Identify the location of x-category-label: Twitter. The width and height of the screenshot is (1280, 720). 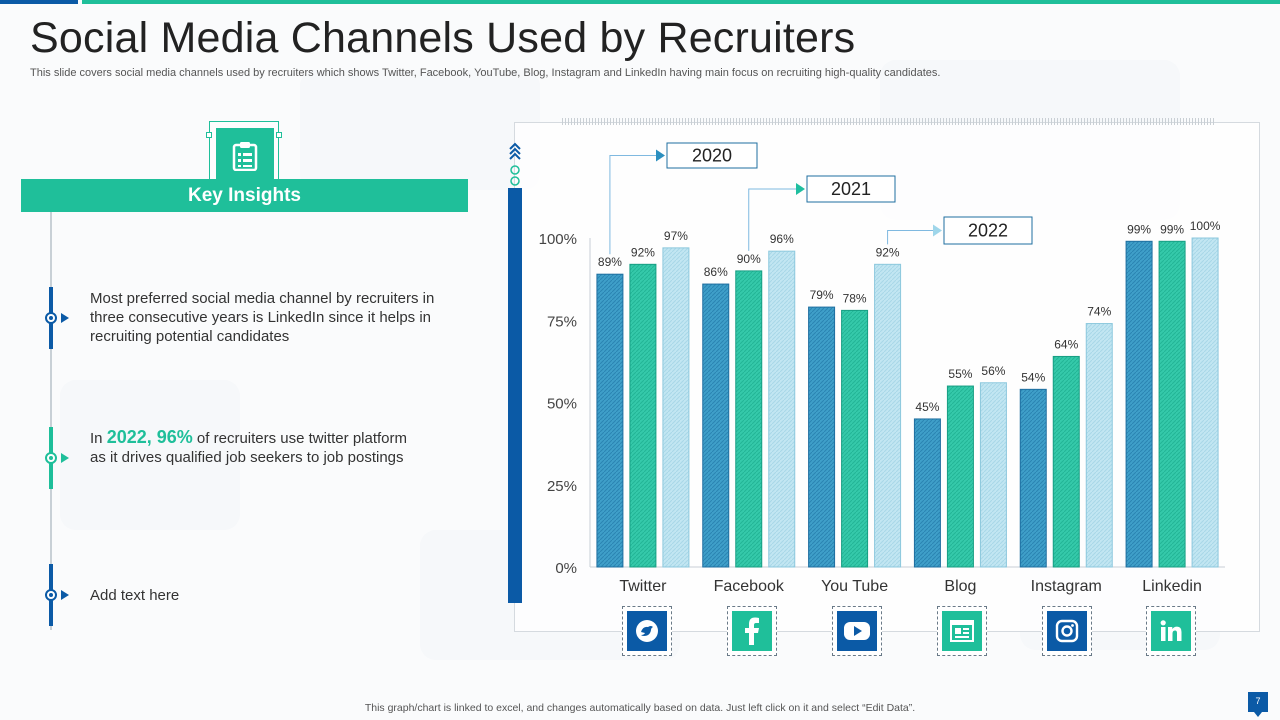
(643, 586).